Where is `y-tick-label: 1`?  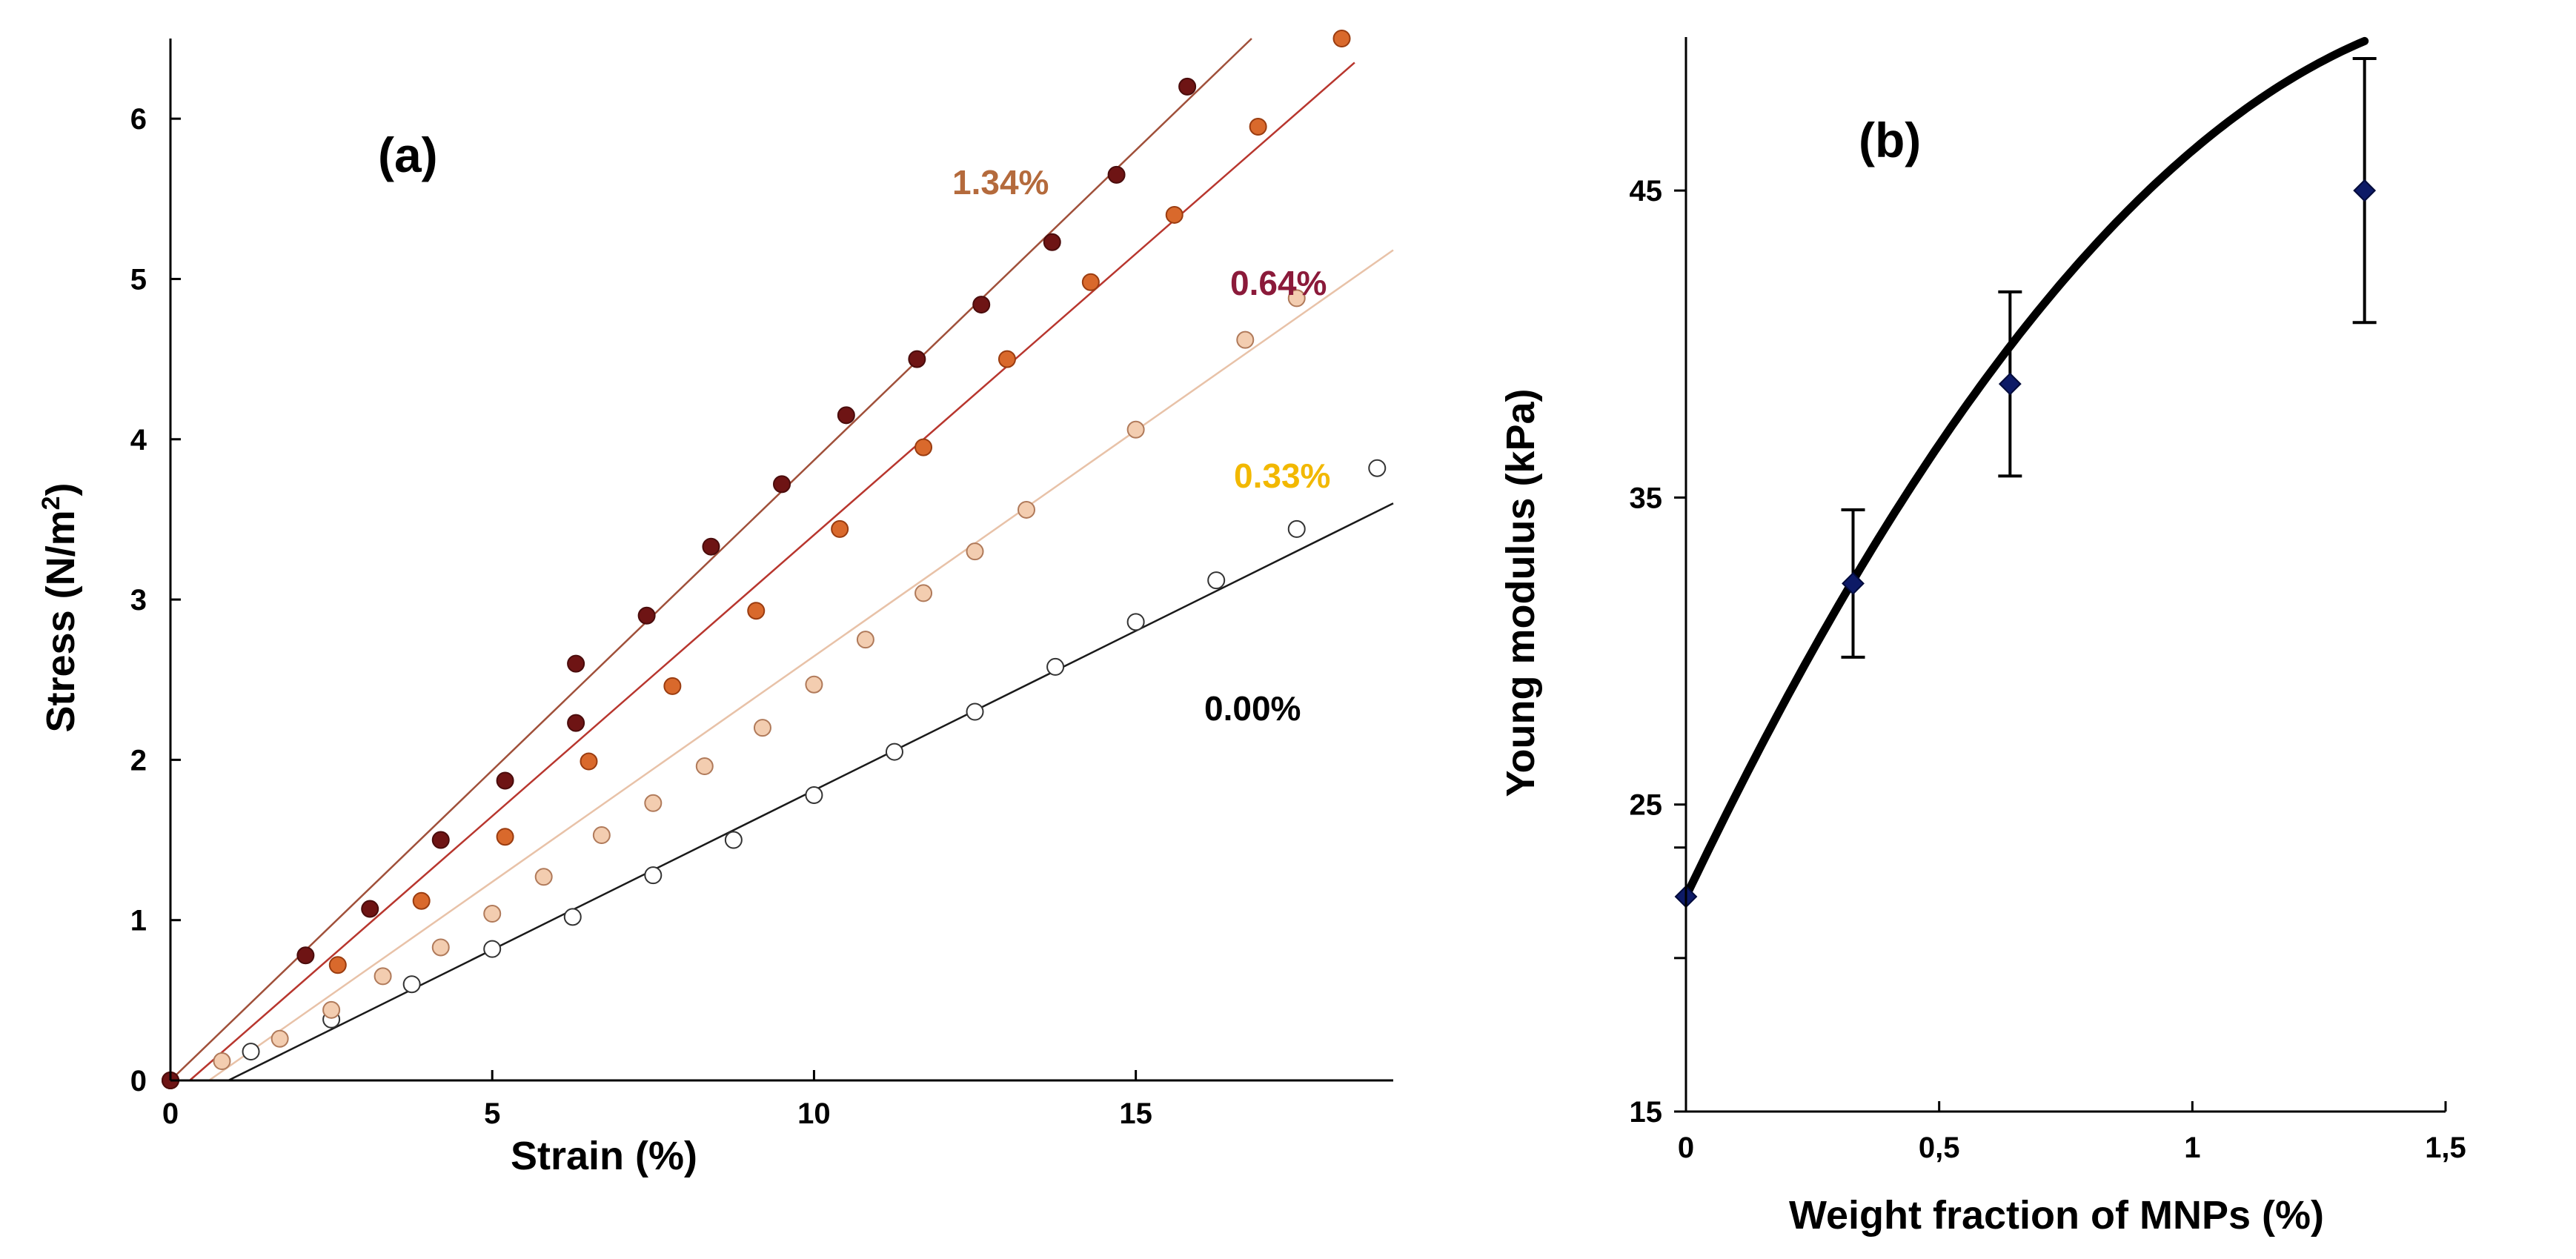
y-tick-label: 1 is located at coordinates (138, 921).